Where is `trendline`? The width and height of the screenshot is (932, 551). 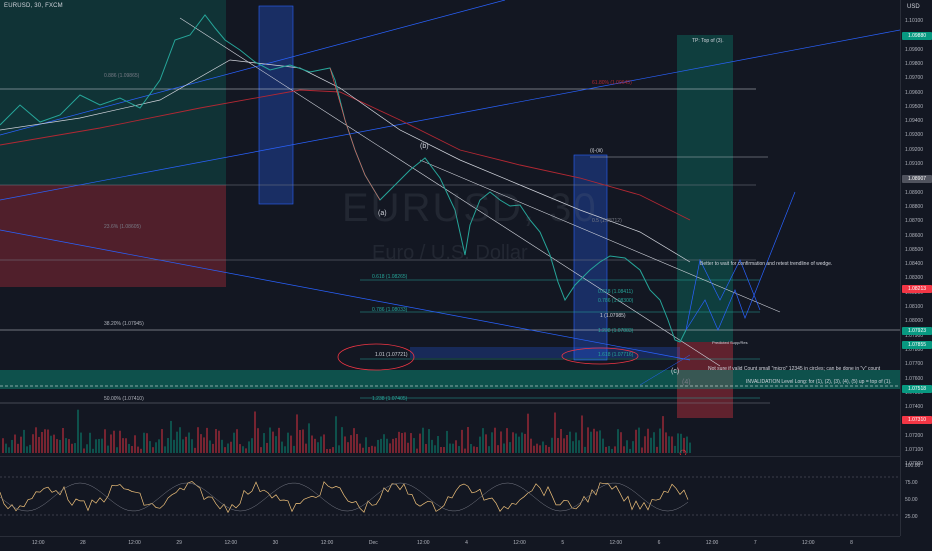 trendline is located at coordinates (253, 68).